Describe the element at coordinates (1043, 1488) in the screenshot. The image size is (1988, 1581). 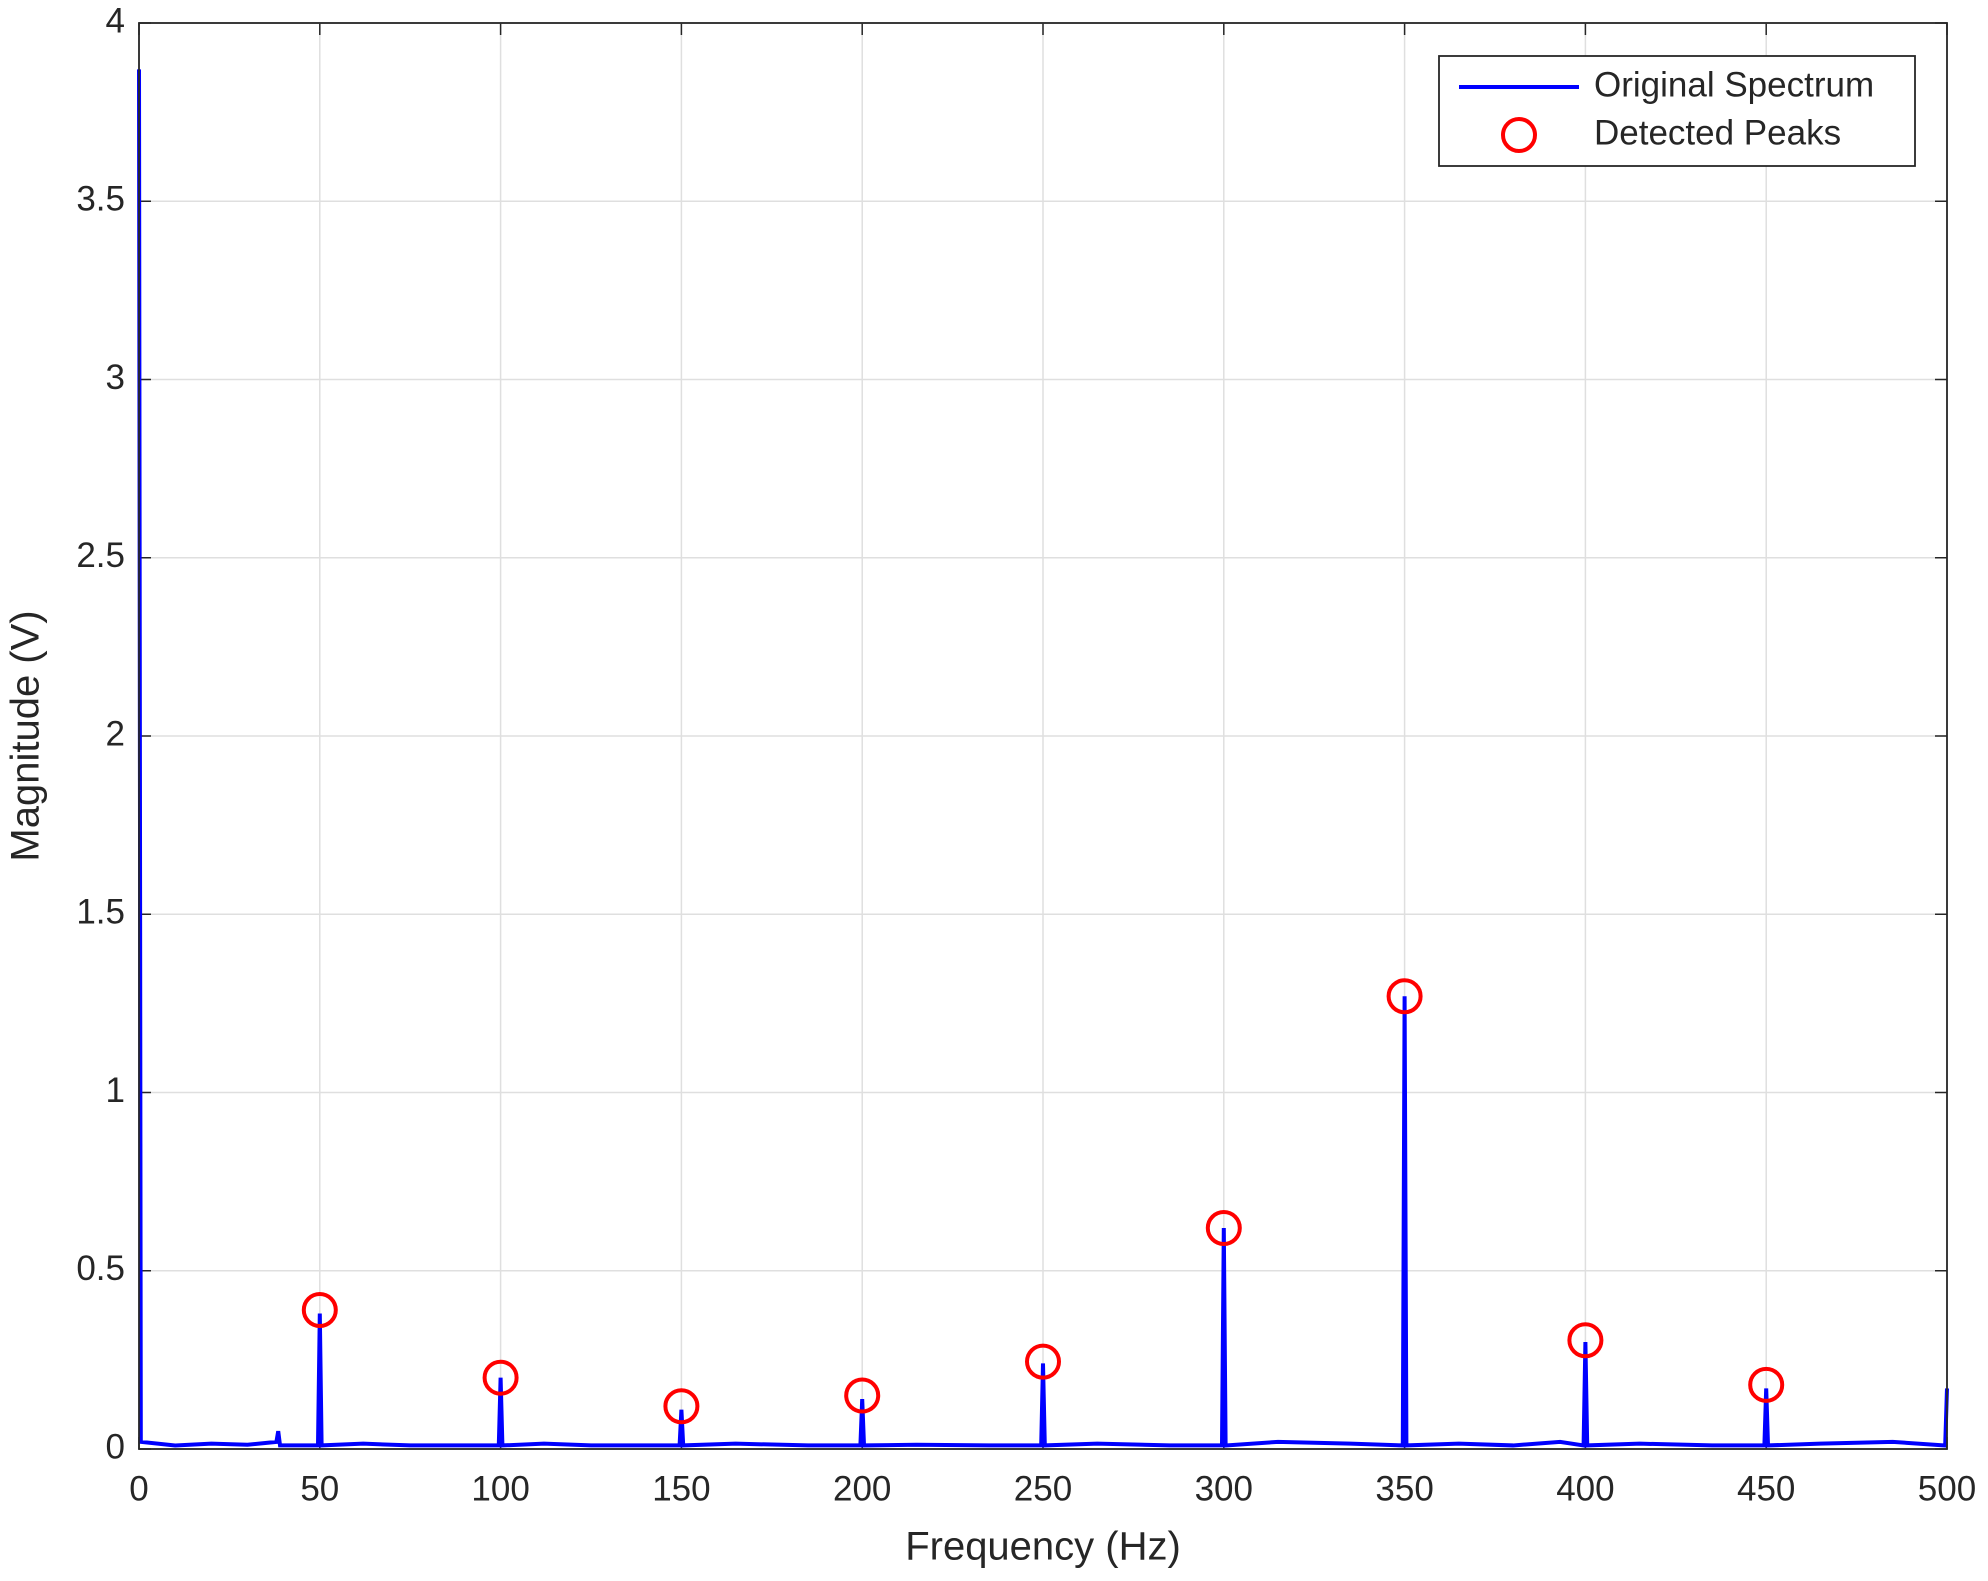
I see `x-tick-label: 250` at that location.